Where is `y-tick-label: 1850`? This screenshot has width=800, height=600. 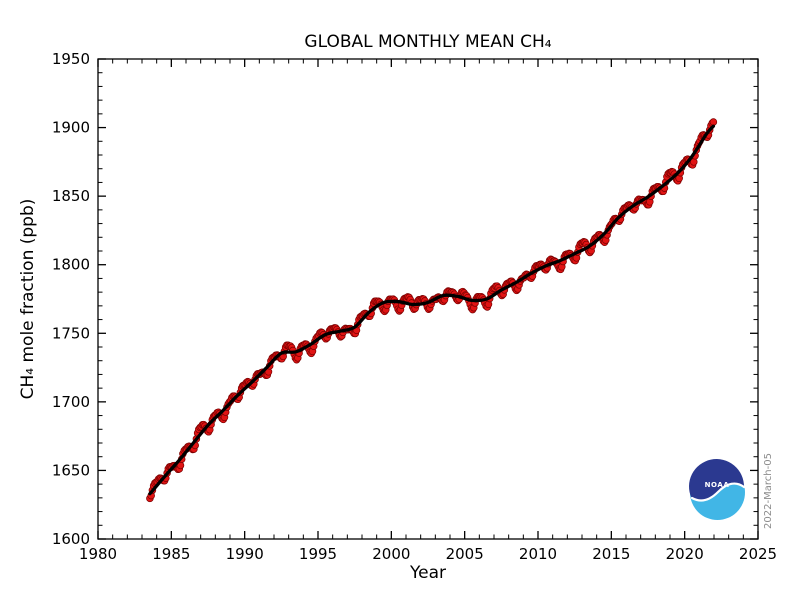
y-tick-label: 1850 is located at coordinates (71, 196).